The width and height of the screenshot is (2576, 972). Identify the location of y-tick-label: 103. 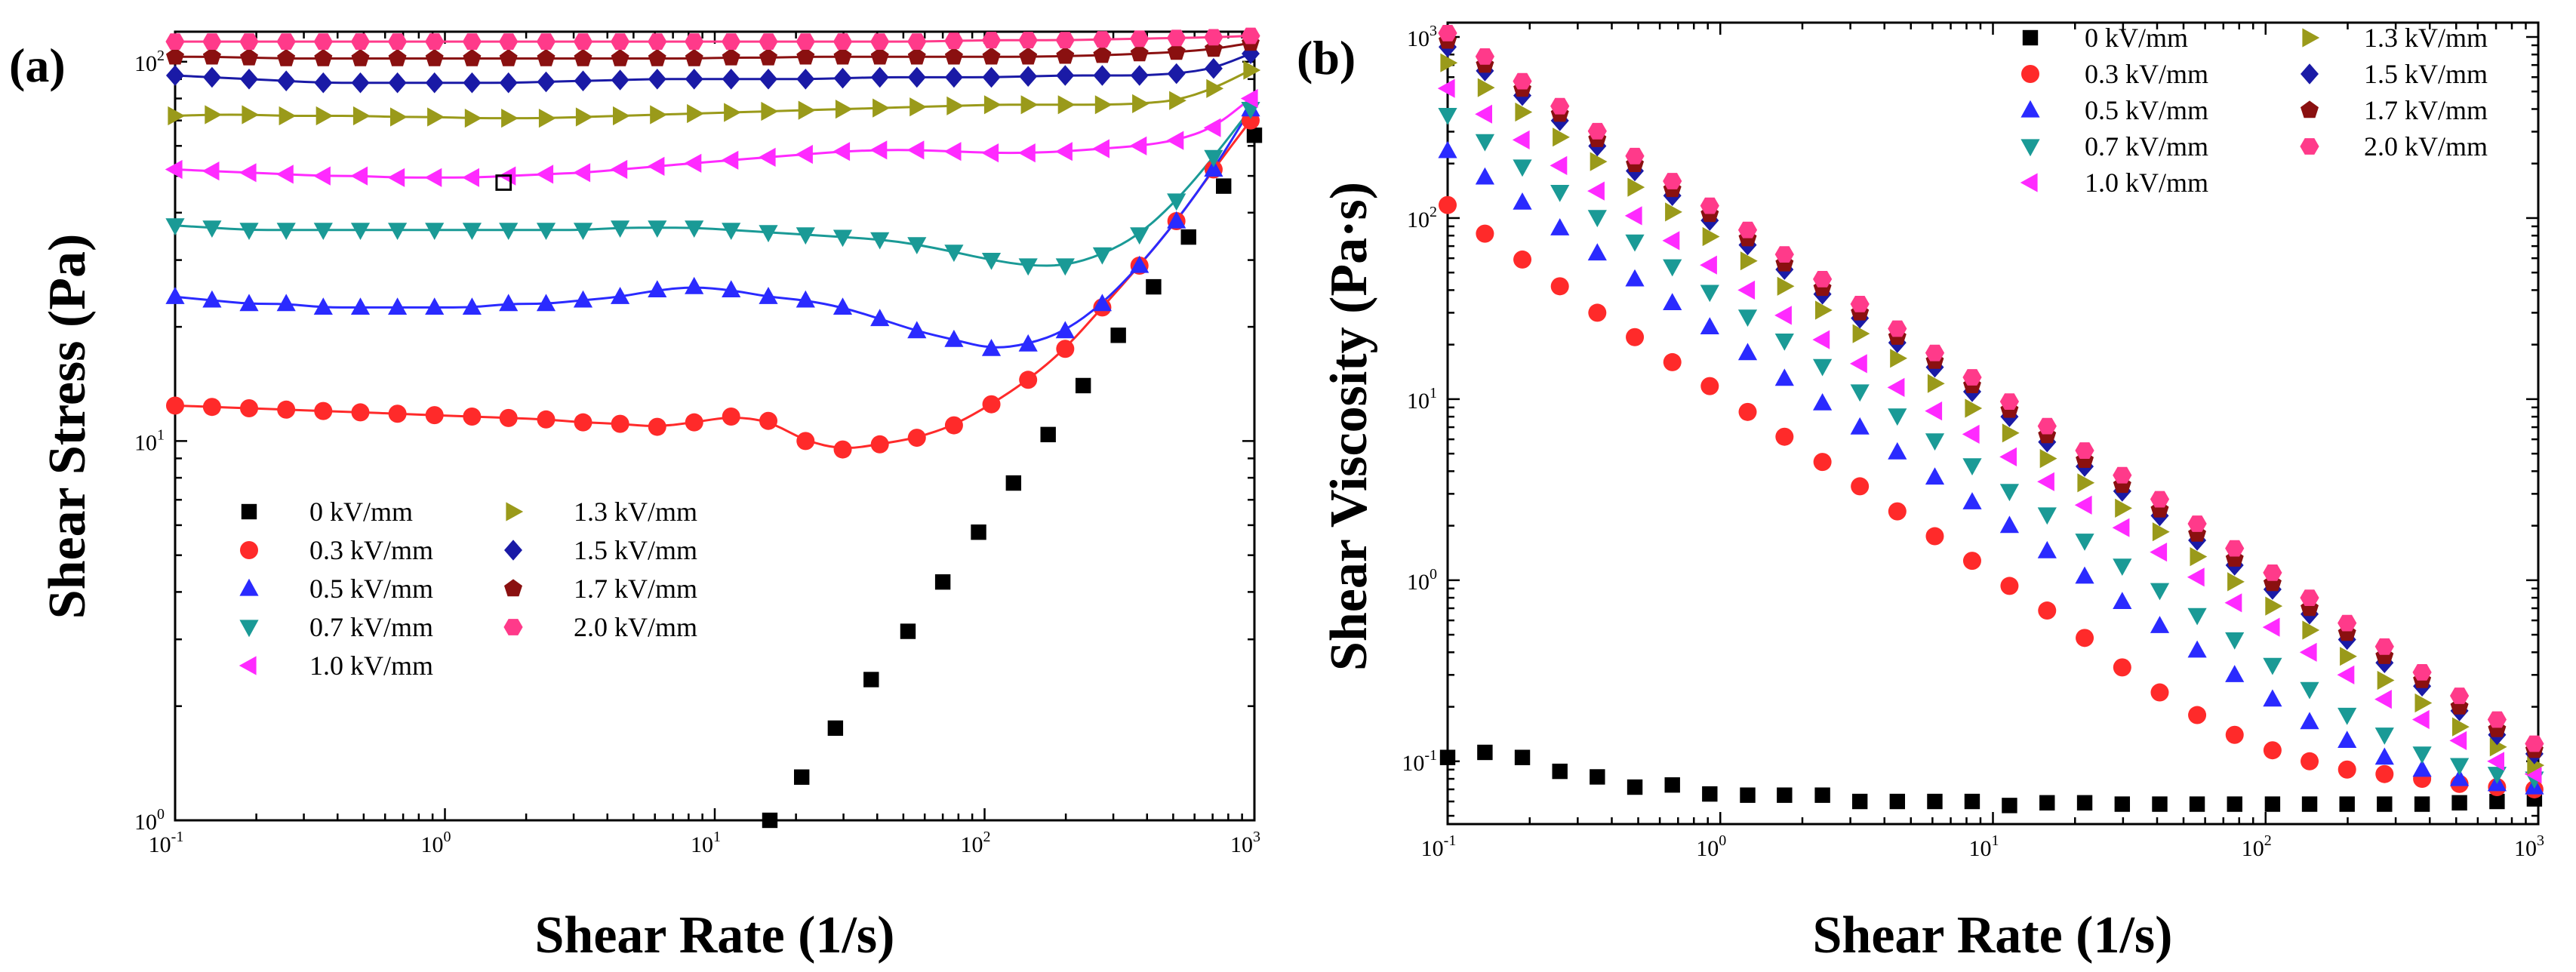
(1422, 37).